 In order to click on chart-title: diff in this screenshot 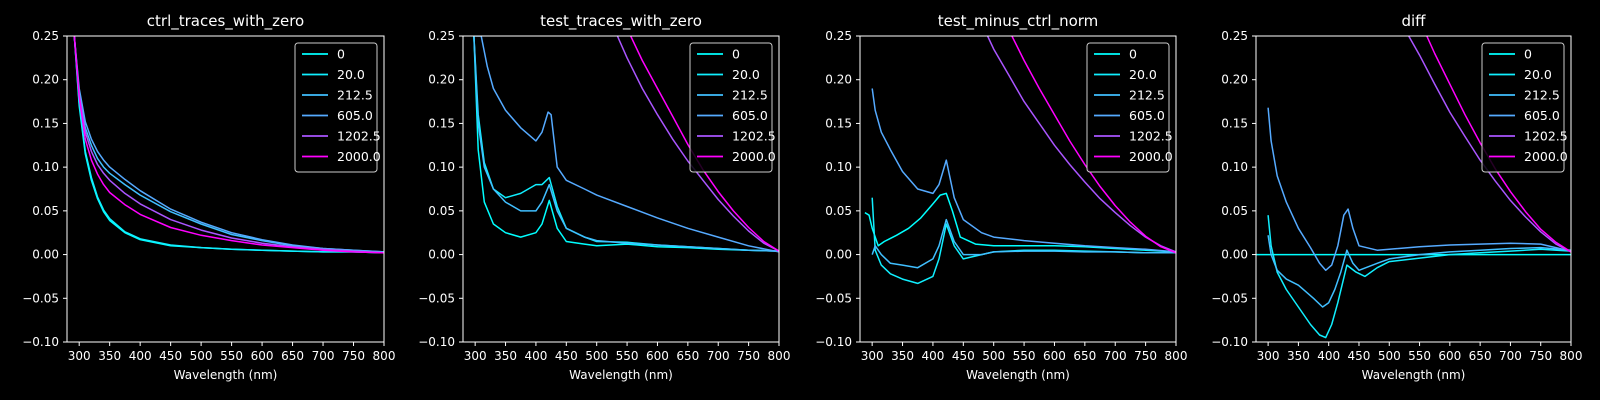, I will do `click(1413, 21)`.